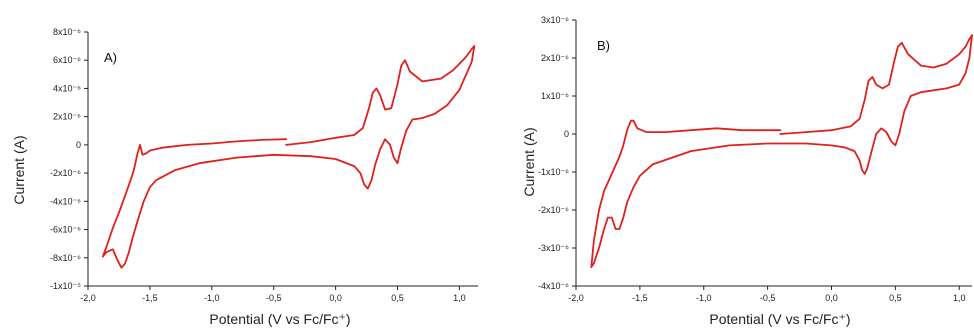 The height and width of the screenshot is (331, 974). Describe the element at coordinates (397, 298) in the screenshot. I see `panel-a-x-tick-label: 0,5` at that location.